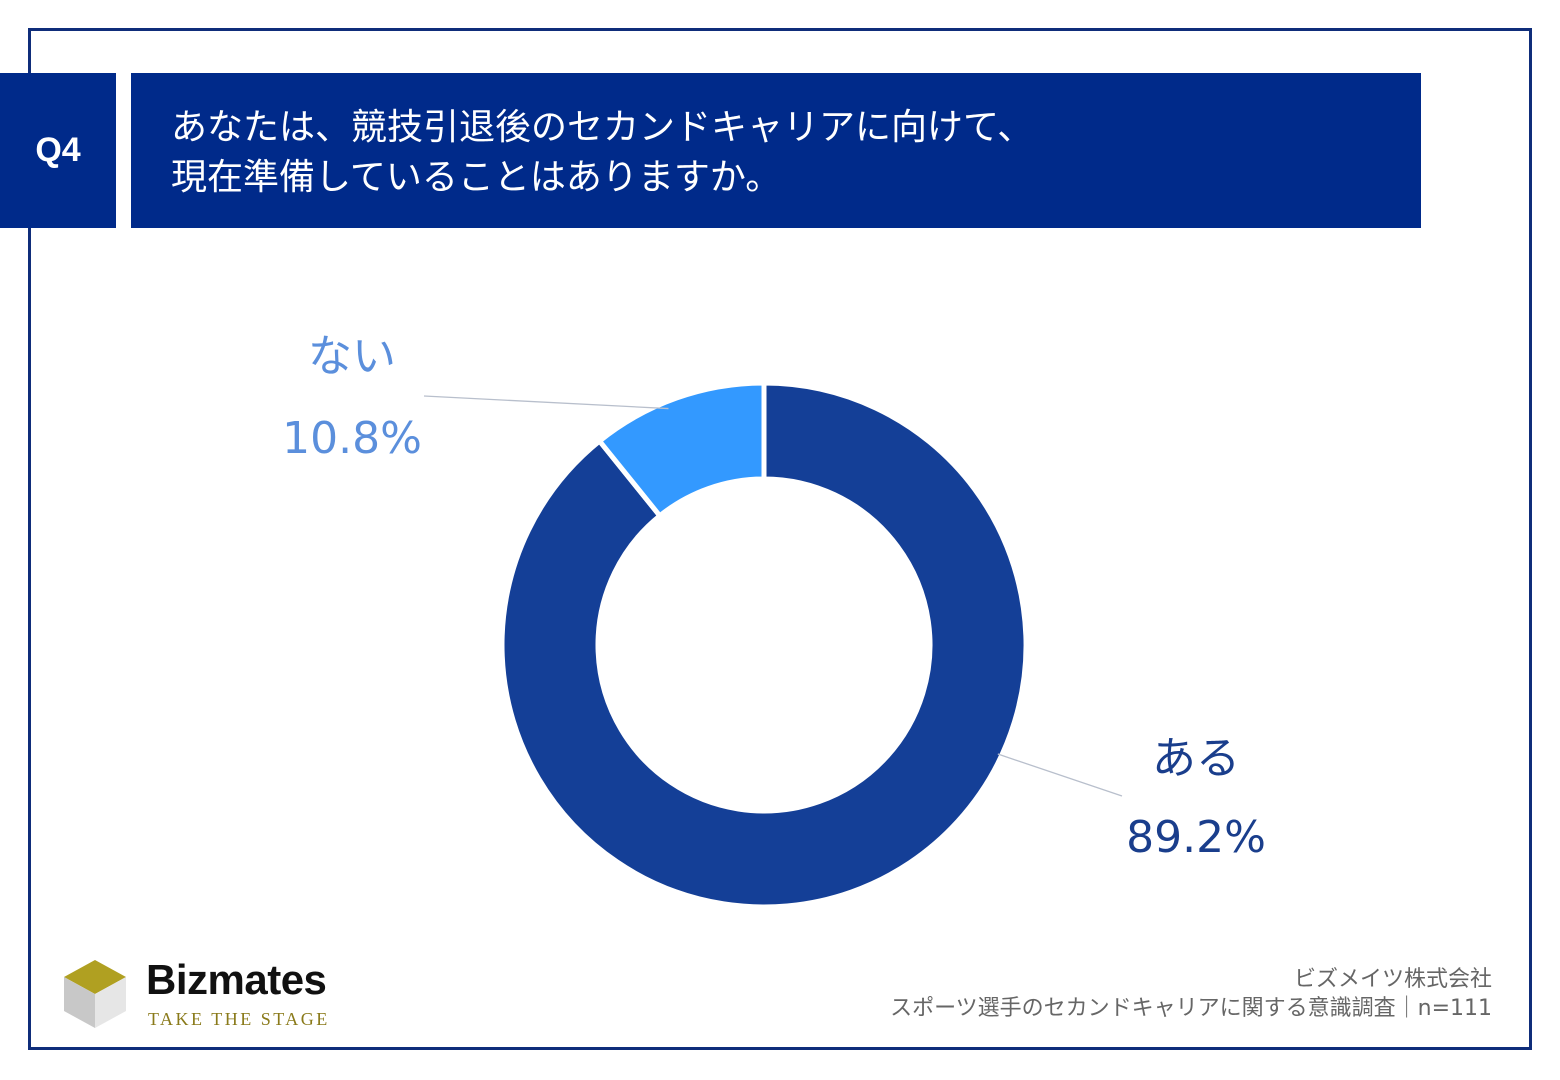 The image size is (1560, 1080). Describe the element at coordinates (1196, 837) in the screenshot. I see `slice-value-label: 89.2%` at that location.